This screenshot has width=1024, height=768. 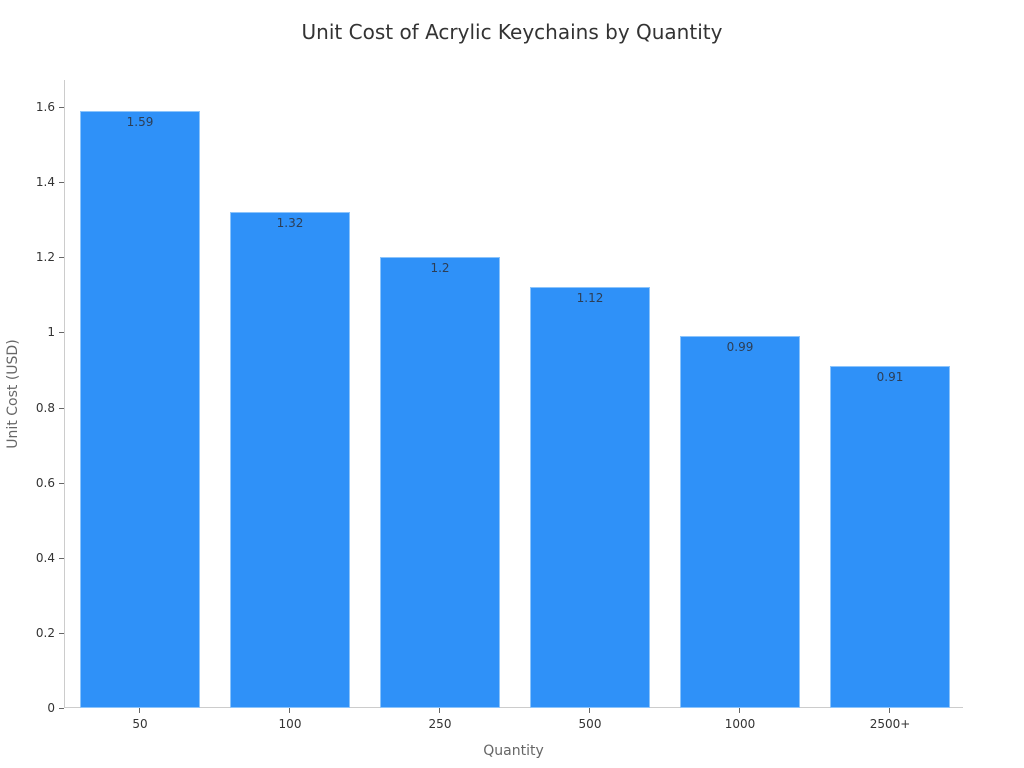 What do you see at coordinates (290, 460) in the screenshot?
I see `bar-100: 1.32` at bounding box center [290, 460].